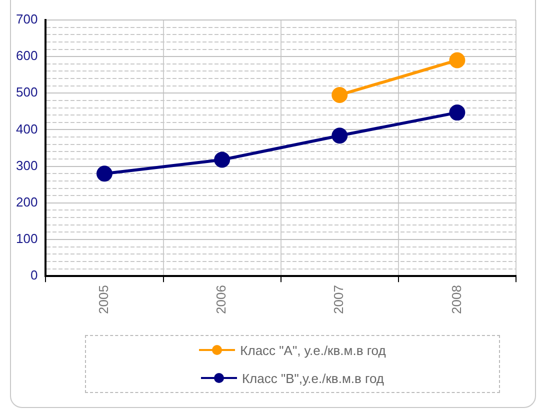  What do you see at coordinates (27, 92) in the screenshot?
I see `y-tick-label: 500` at bounding box center [27, 92].